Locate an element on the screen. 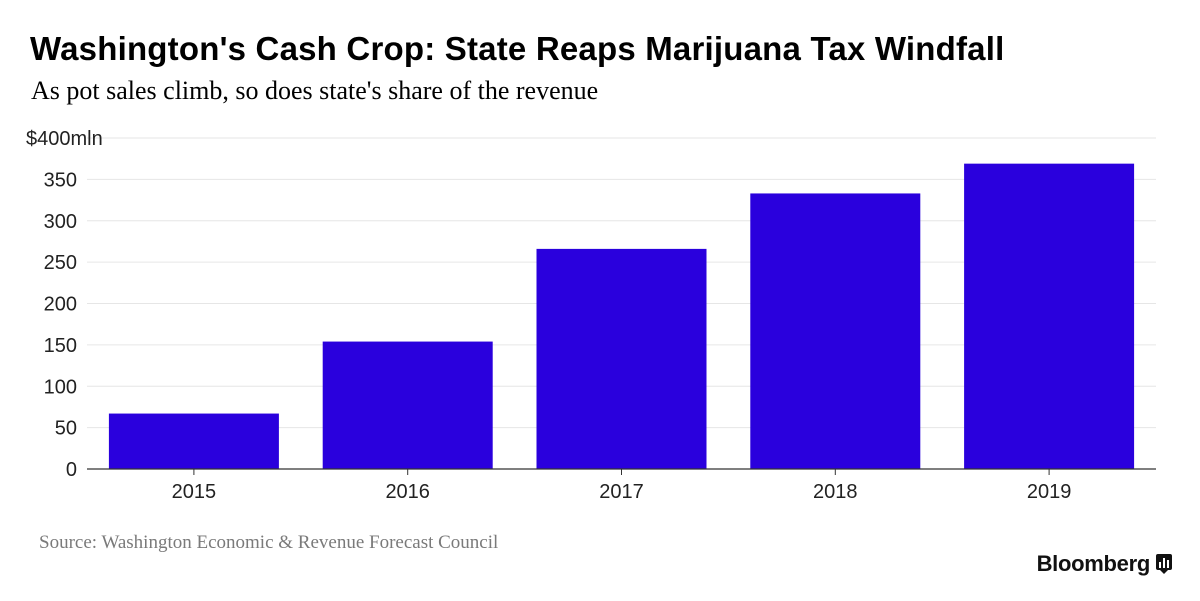  y-tick-label: 300 is located at coordinates (60, 222).